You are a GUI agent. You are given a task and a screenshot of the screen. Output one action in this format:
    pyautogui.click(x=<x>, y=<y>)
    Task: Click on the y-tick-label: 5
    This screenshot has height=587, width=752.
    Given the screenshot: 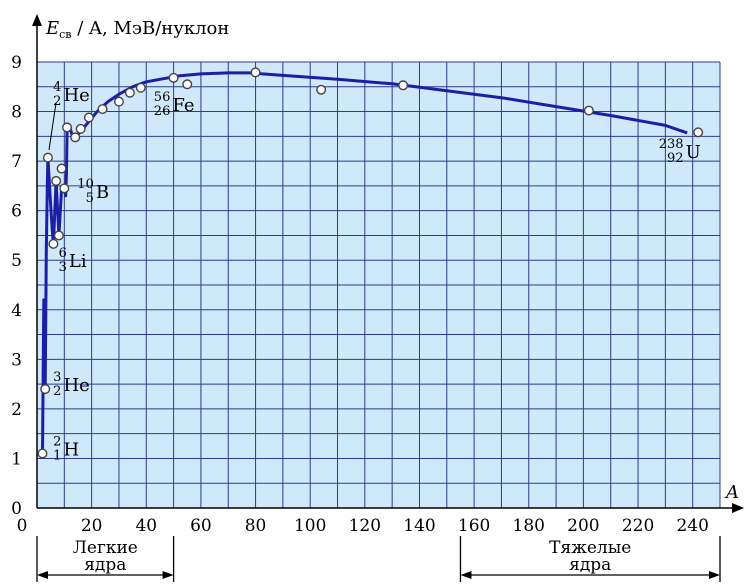 What is the action you would take?
    pyautogui.click(x=16, y=261)
    